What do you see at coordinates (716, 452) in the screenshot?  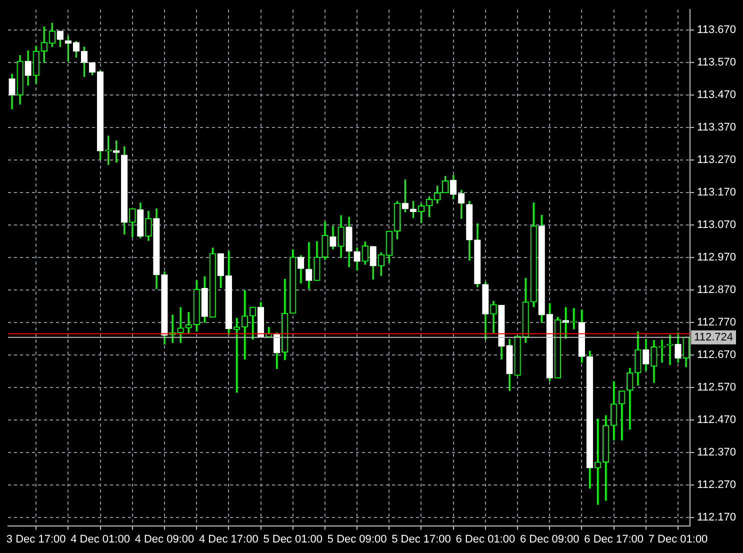 I see `y-tick-label: 112.370` at bounding box center [716, 452].